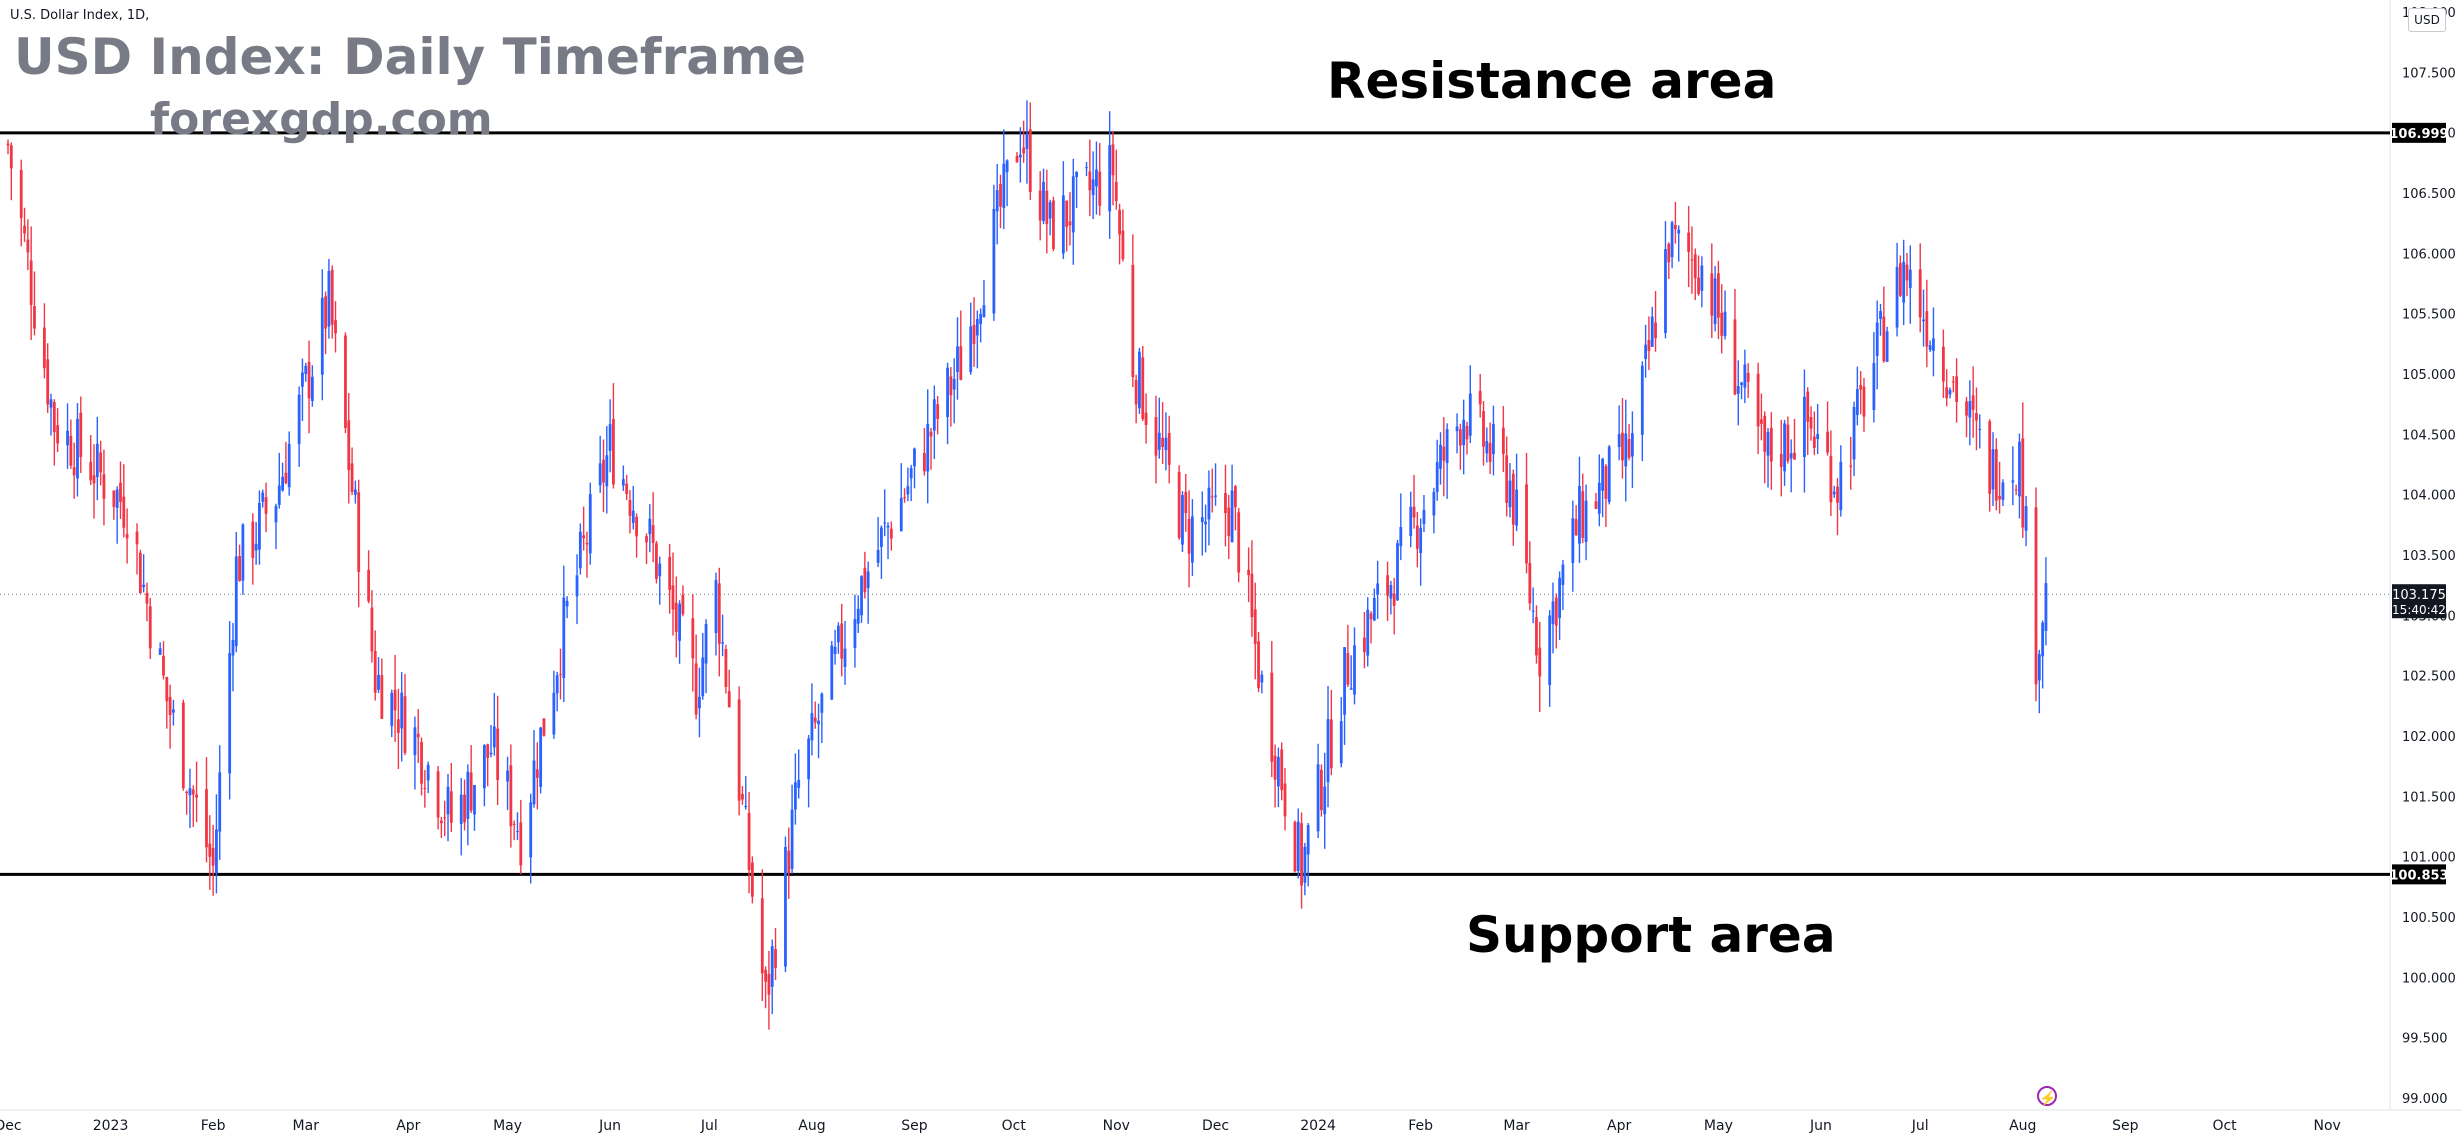 The height and width of the screenshot is (1145, 2462). What do you see at coordinates (2419, 132) in the screenshot?
I see `level-label-bg` at bounding box center [2419, 132].